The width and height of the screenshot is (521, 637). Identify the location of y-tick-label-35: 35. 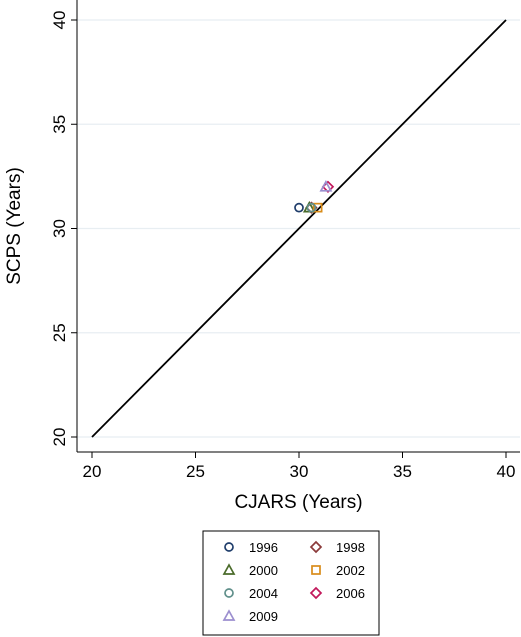
(59, 124).